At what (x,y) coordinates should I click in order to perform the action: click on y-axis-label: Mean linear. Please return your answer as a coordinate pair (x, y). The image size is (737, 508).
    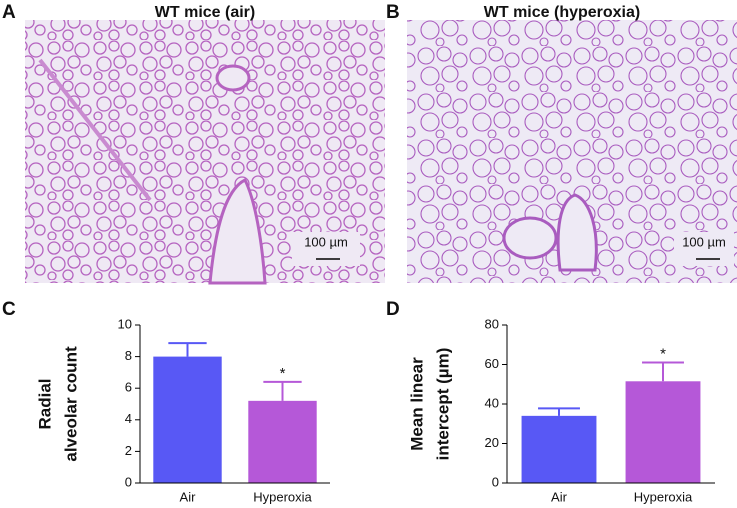
    Looking at the image, I should click on (416, 404).